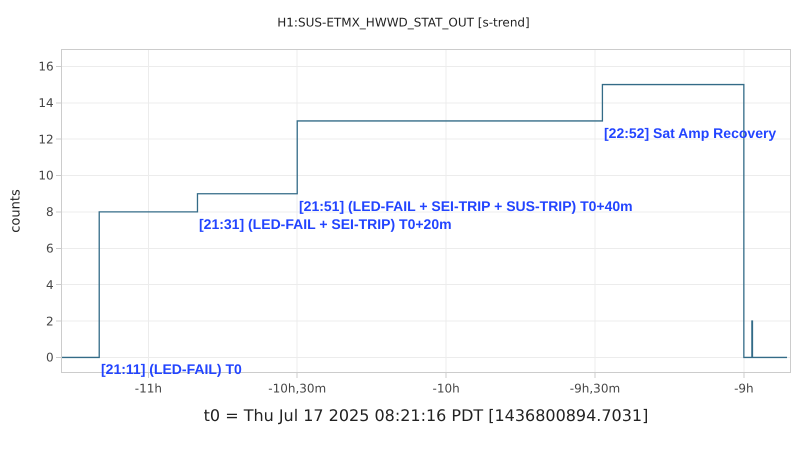 This screenshot has width=807, height=452. Describe the element at coordinates (46, 103) in the screenshot. I see `y-tick-label: 14` at that location.